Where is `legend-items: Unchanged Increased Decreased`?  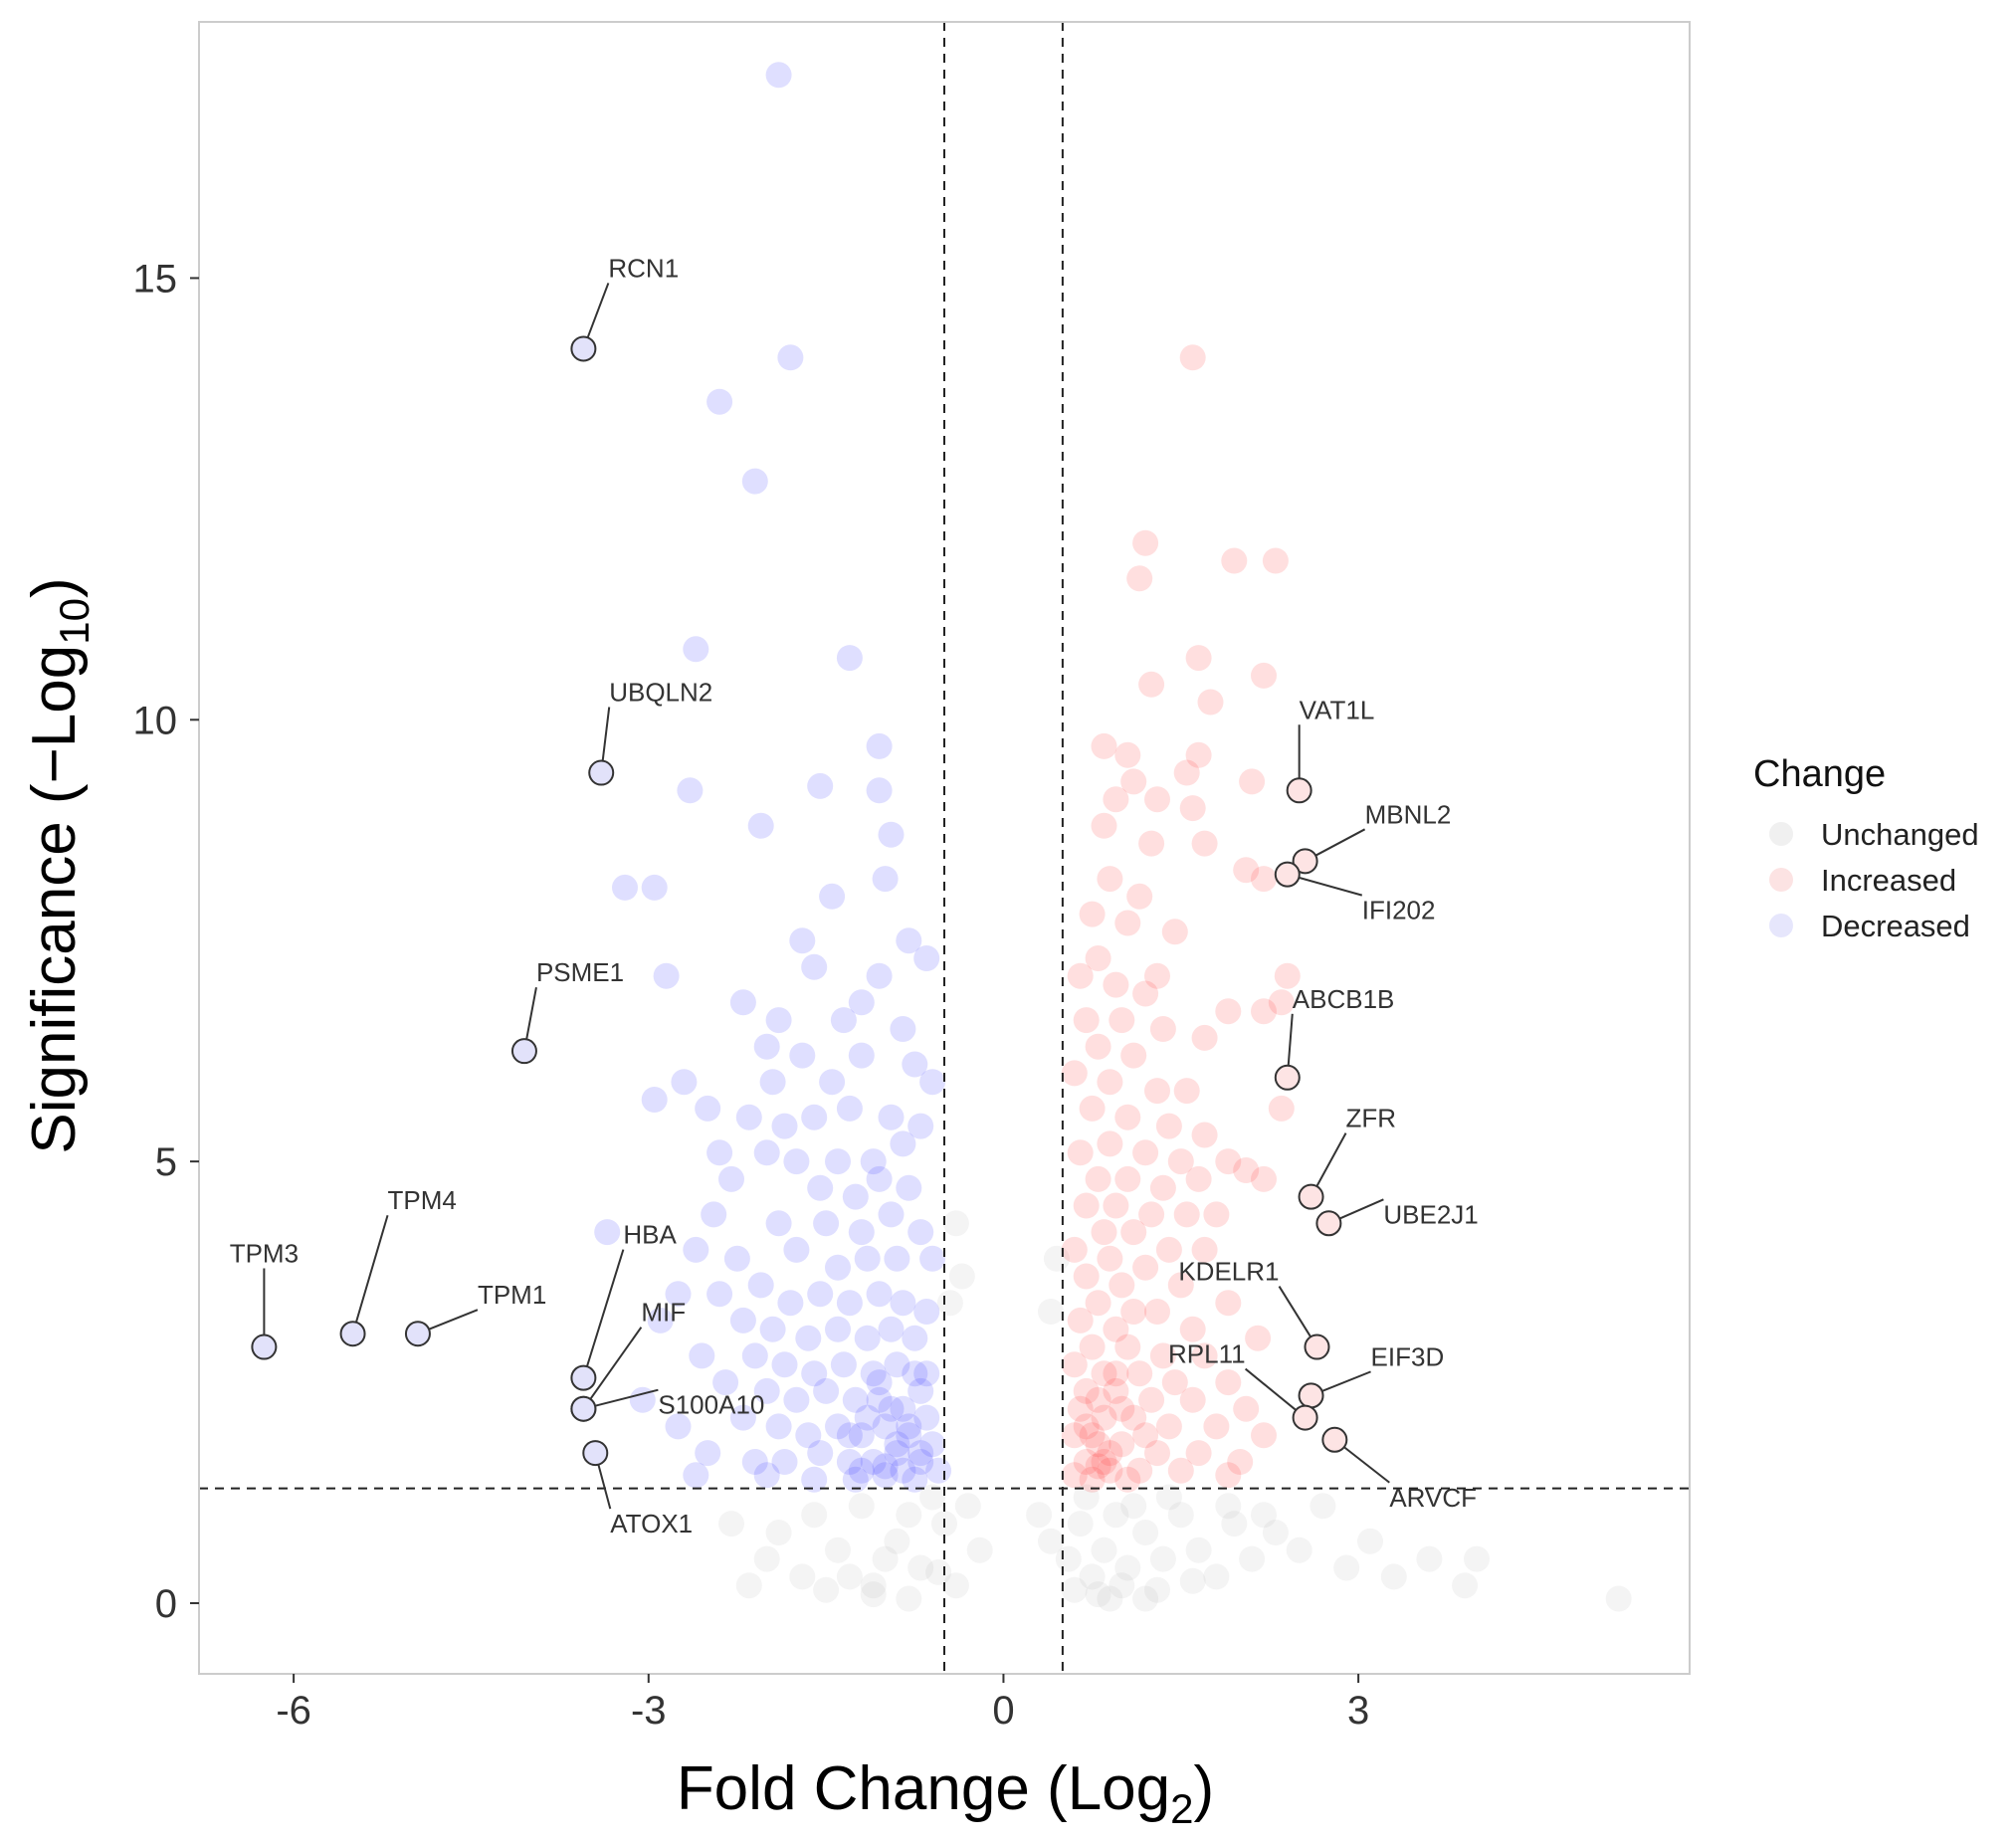 legend-items: Unchanged Increased Decreased is located at coordinates (1874, 880).